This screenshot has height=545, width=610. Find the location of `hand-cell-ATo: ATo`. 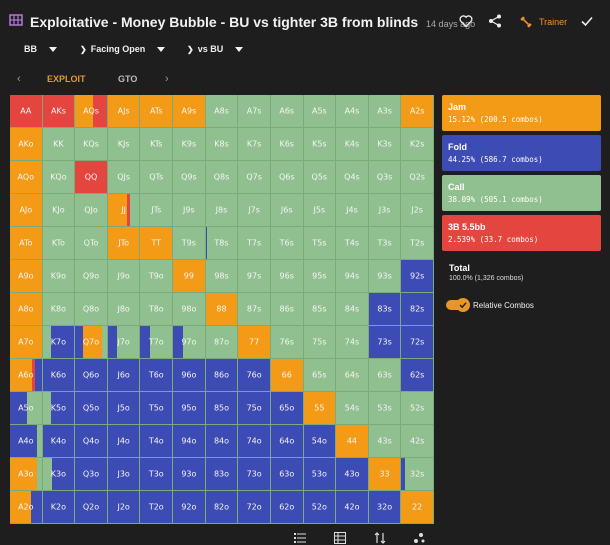

hand-cell-ATo: ATo is located at coordinates (26, 243).